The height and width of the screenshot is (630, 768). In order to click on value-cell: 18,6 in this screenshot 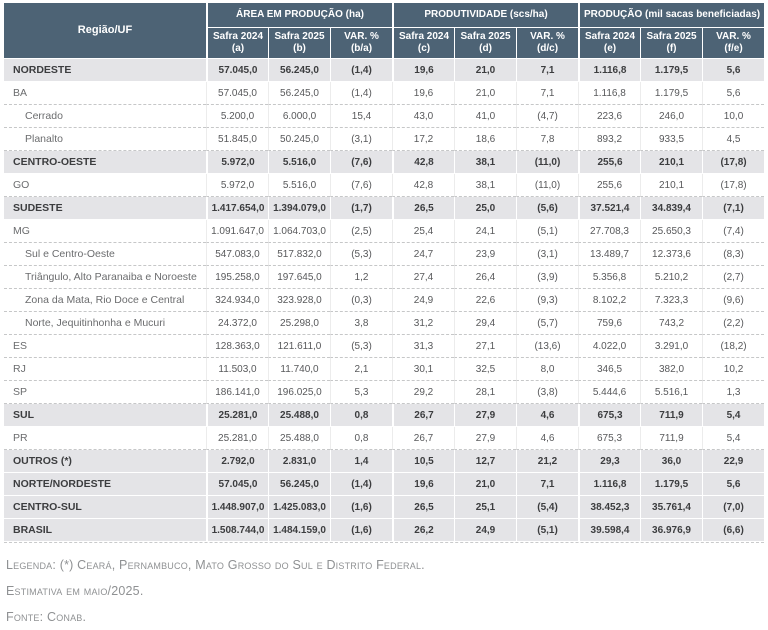, I will do `click(485, 139)`.